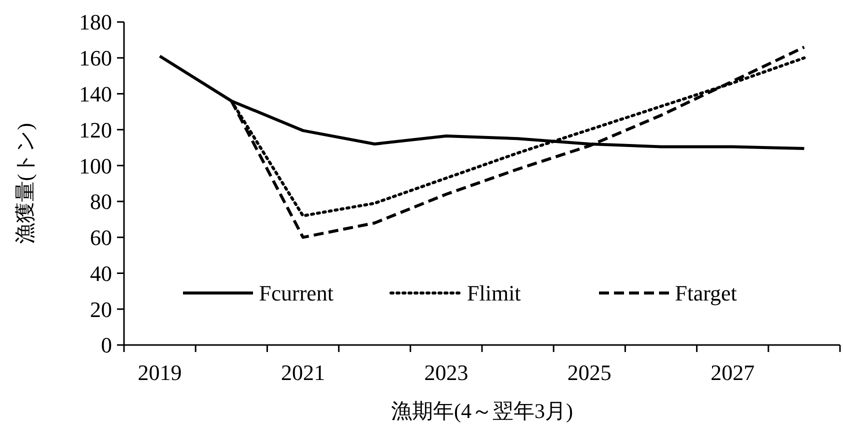 This screenshot has width=843, height=434. Describe the element at coordinates (101, 273) in the screenshot. I see `y-tick-label: 40` at that location.